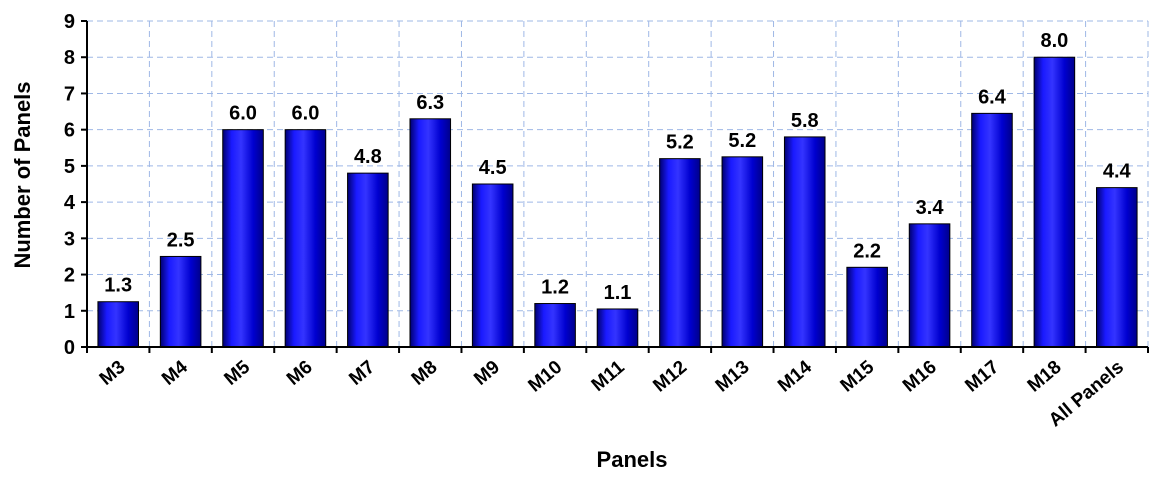  I want to click on x-tick-label: M12, so click(670, 377).